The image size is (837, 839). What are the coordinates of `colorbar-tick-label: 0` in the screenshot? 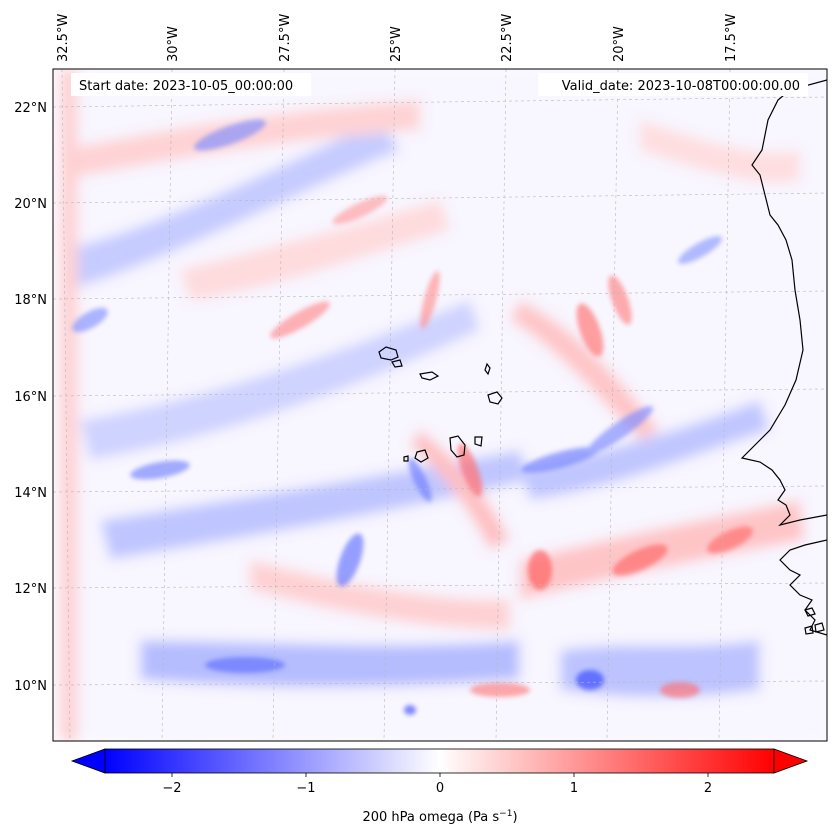 It's located at (440, 788).